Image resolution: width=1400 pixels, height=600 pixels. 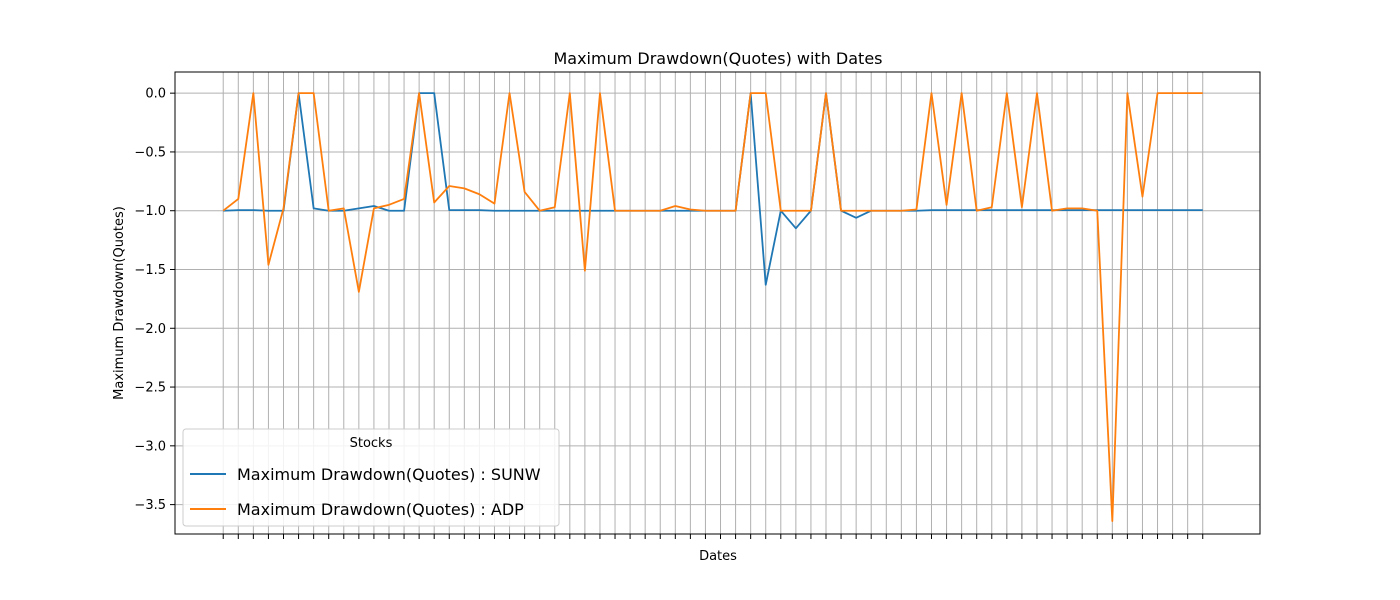 I want to click on legend-box, so click(x=371, y=477).